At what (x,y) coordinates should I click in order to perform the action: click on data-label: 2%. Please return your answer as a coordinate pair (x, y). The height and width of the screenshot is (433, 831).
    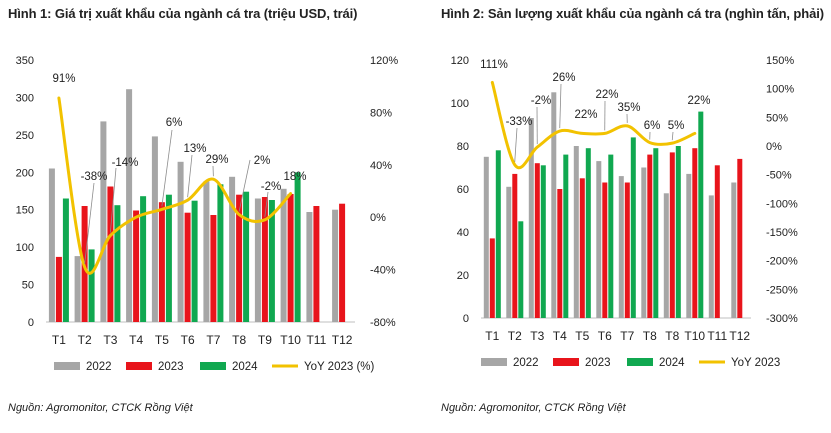
    Looking at the image, I should click on (262, 161).